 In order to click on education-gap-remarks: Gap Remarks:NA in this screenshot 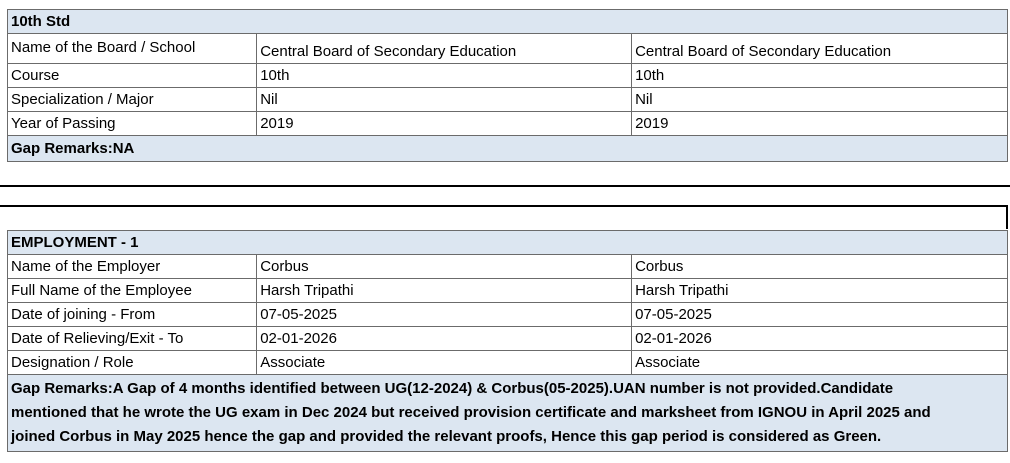, I will do `click(507, 148)`.